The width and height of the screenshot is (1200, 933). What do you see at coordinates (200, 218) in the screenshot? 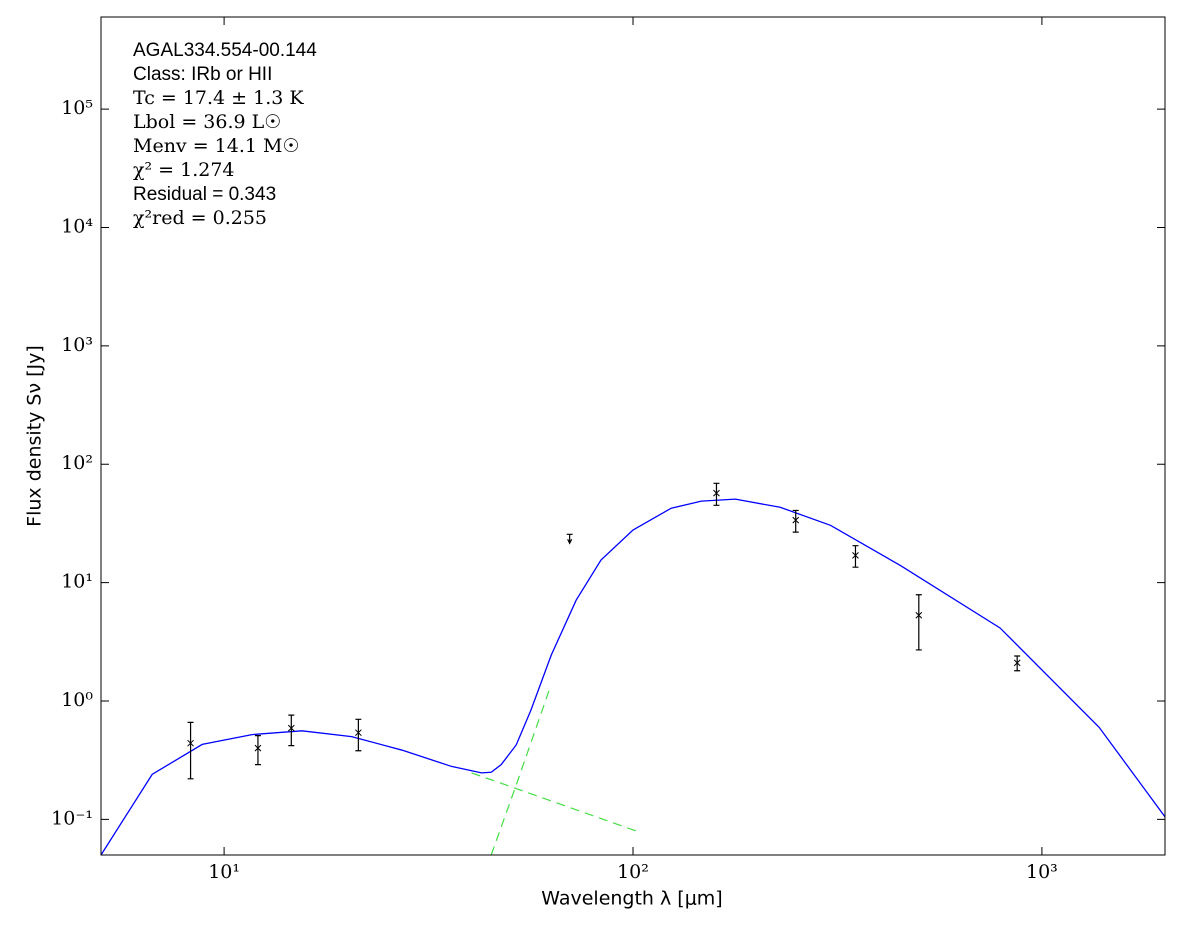
I see `annotation: χ²red = 0.255` at bounding box center [200, 218].